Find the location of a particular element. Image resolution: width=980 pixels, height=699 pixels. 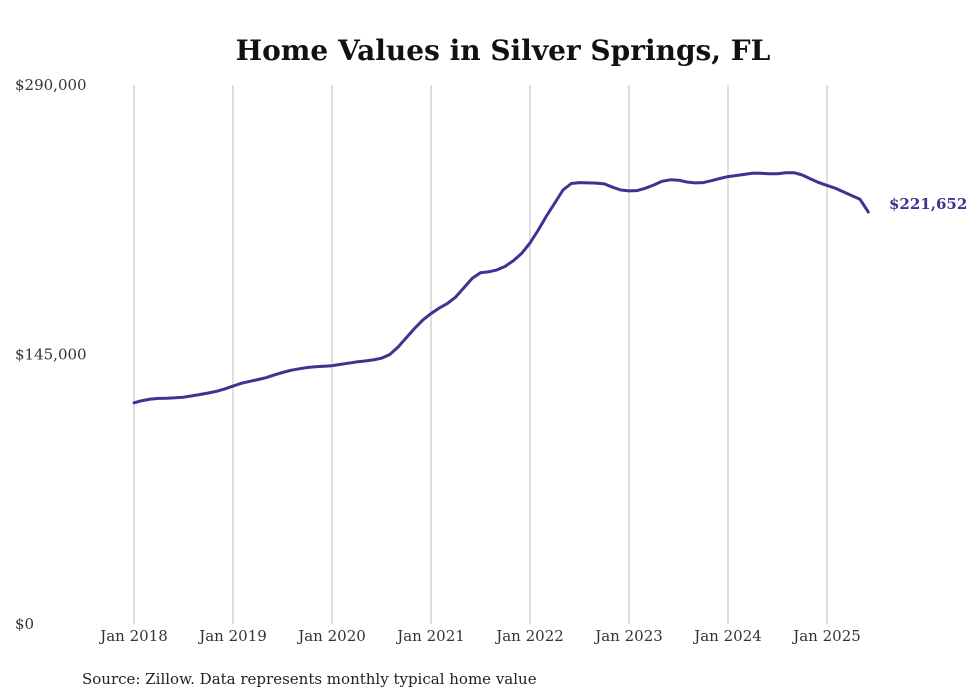

x-tick-label: Jan 2018 is located at coordinates (133, 636).